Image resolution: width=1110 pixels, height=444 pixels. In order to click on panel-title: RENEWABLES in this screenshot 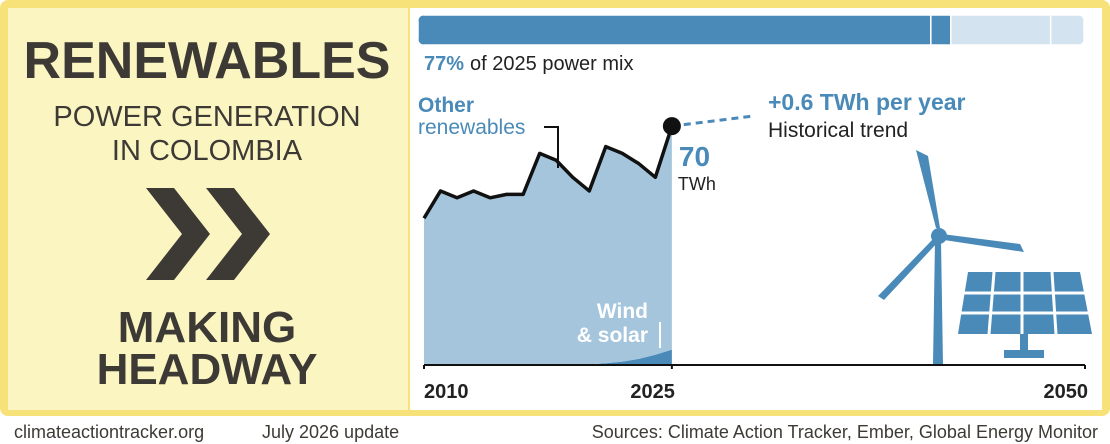, I will do `click(207, 61)`.